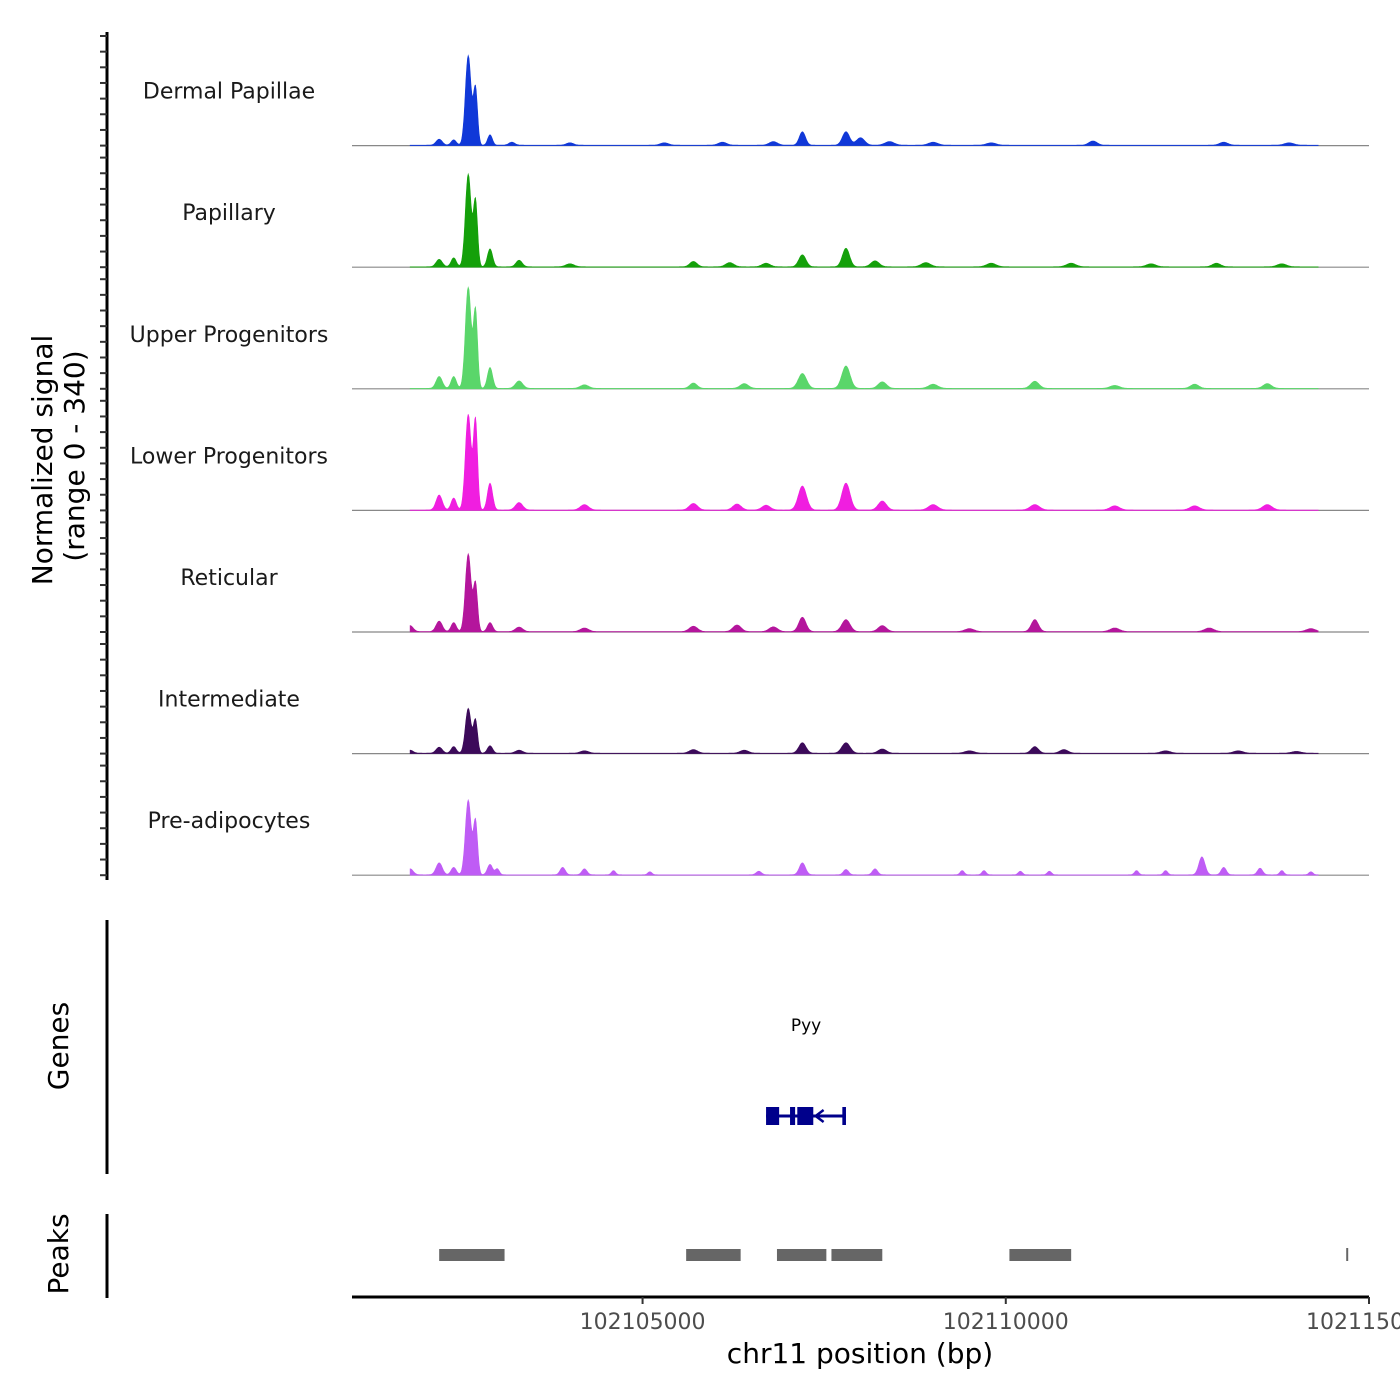  What do you see at coordinates (229, 92) in the screenshot?
I see `track-label: Dermal Papillae` at bounding box center [229, 92].